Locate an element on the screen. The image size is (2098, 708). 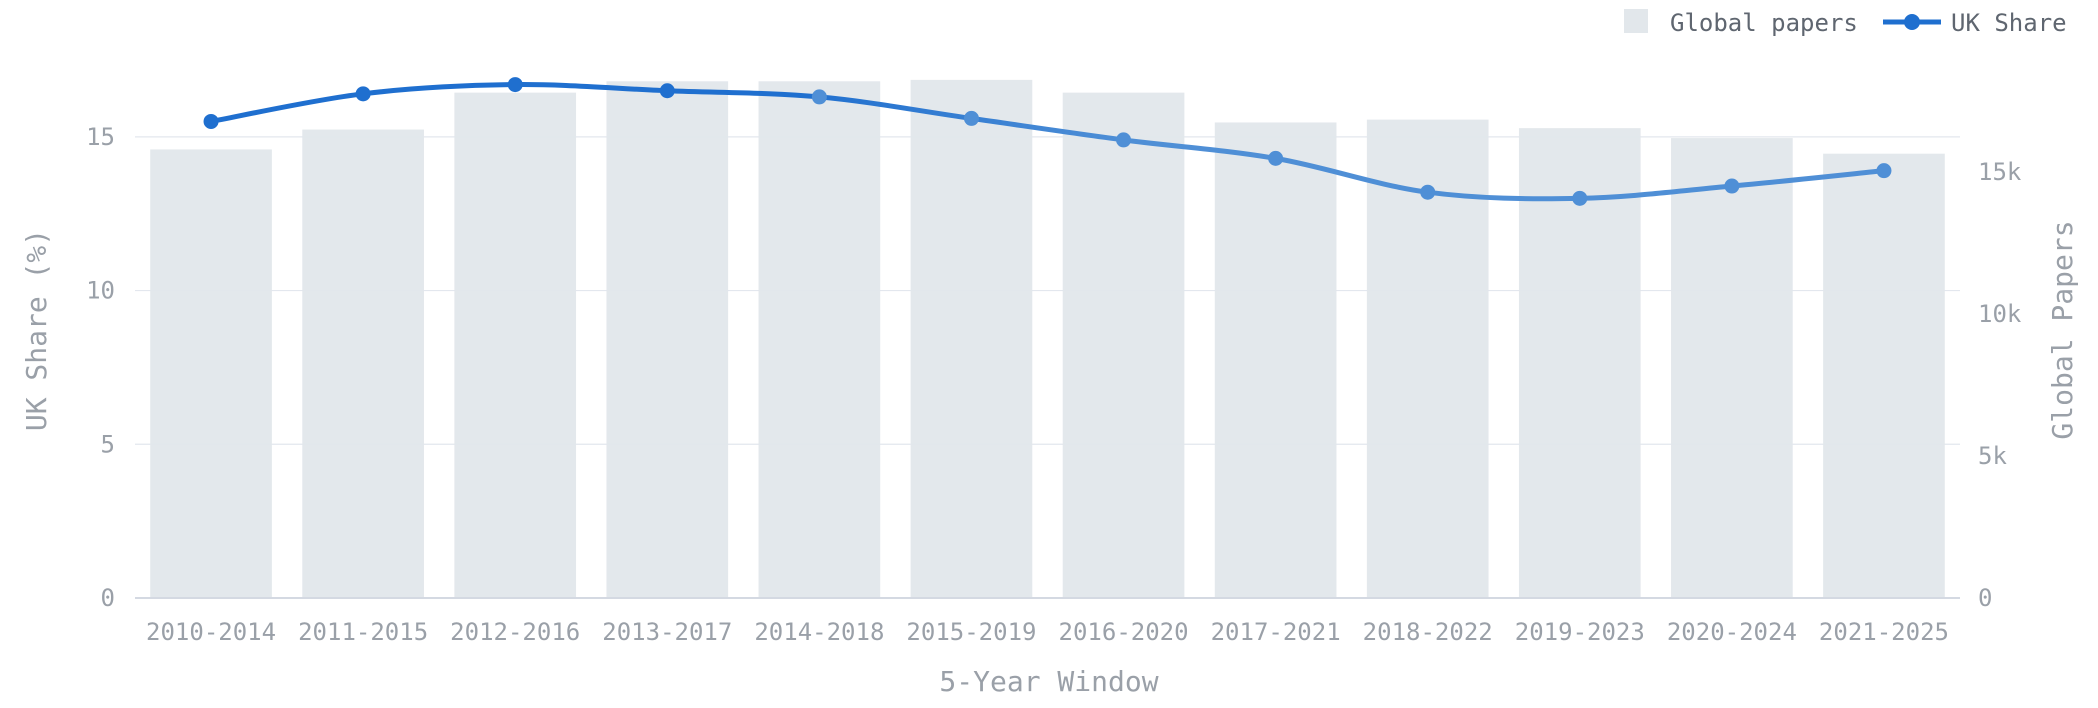
legend-label-global-papers: Global papers is located at coordinates (1764, 23).